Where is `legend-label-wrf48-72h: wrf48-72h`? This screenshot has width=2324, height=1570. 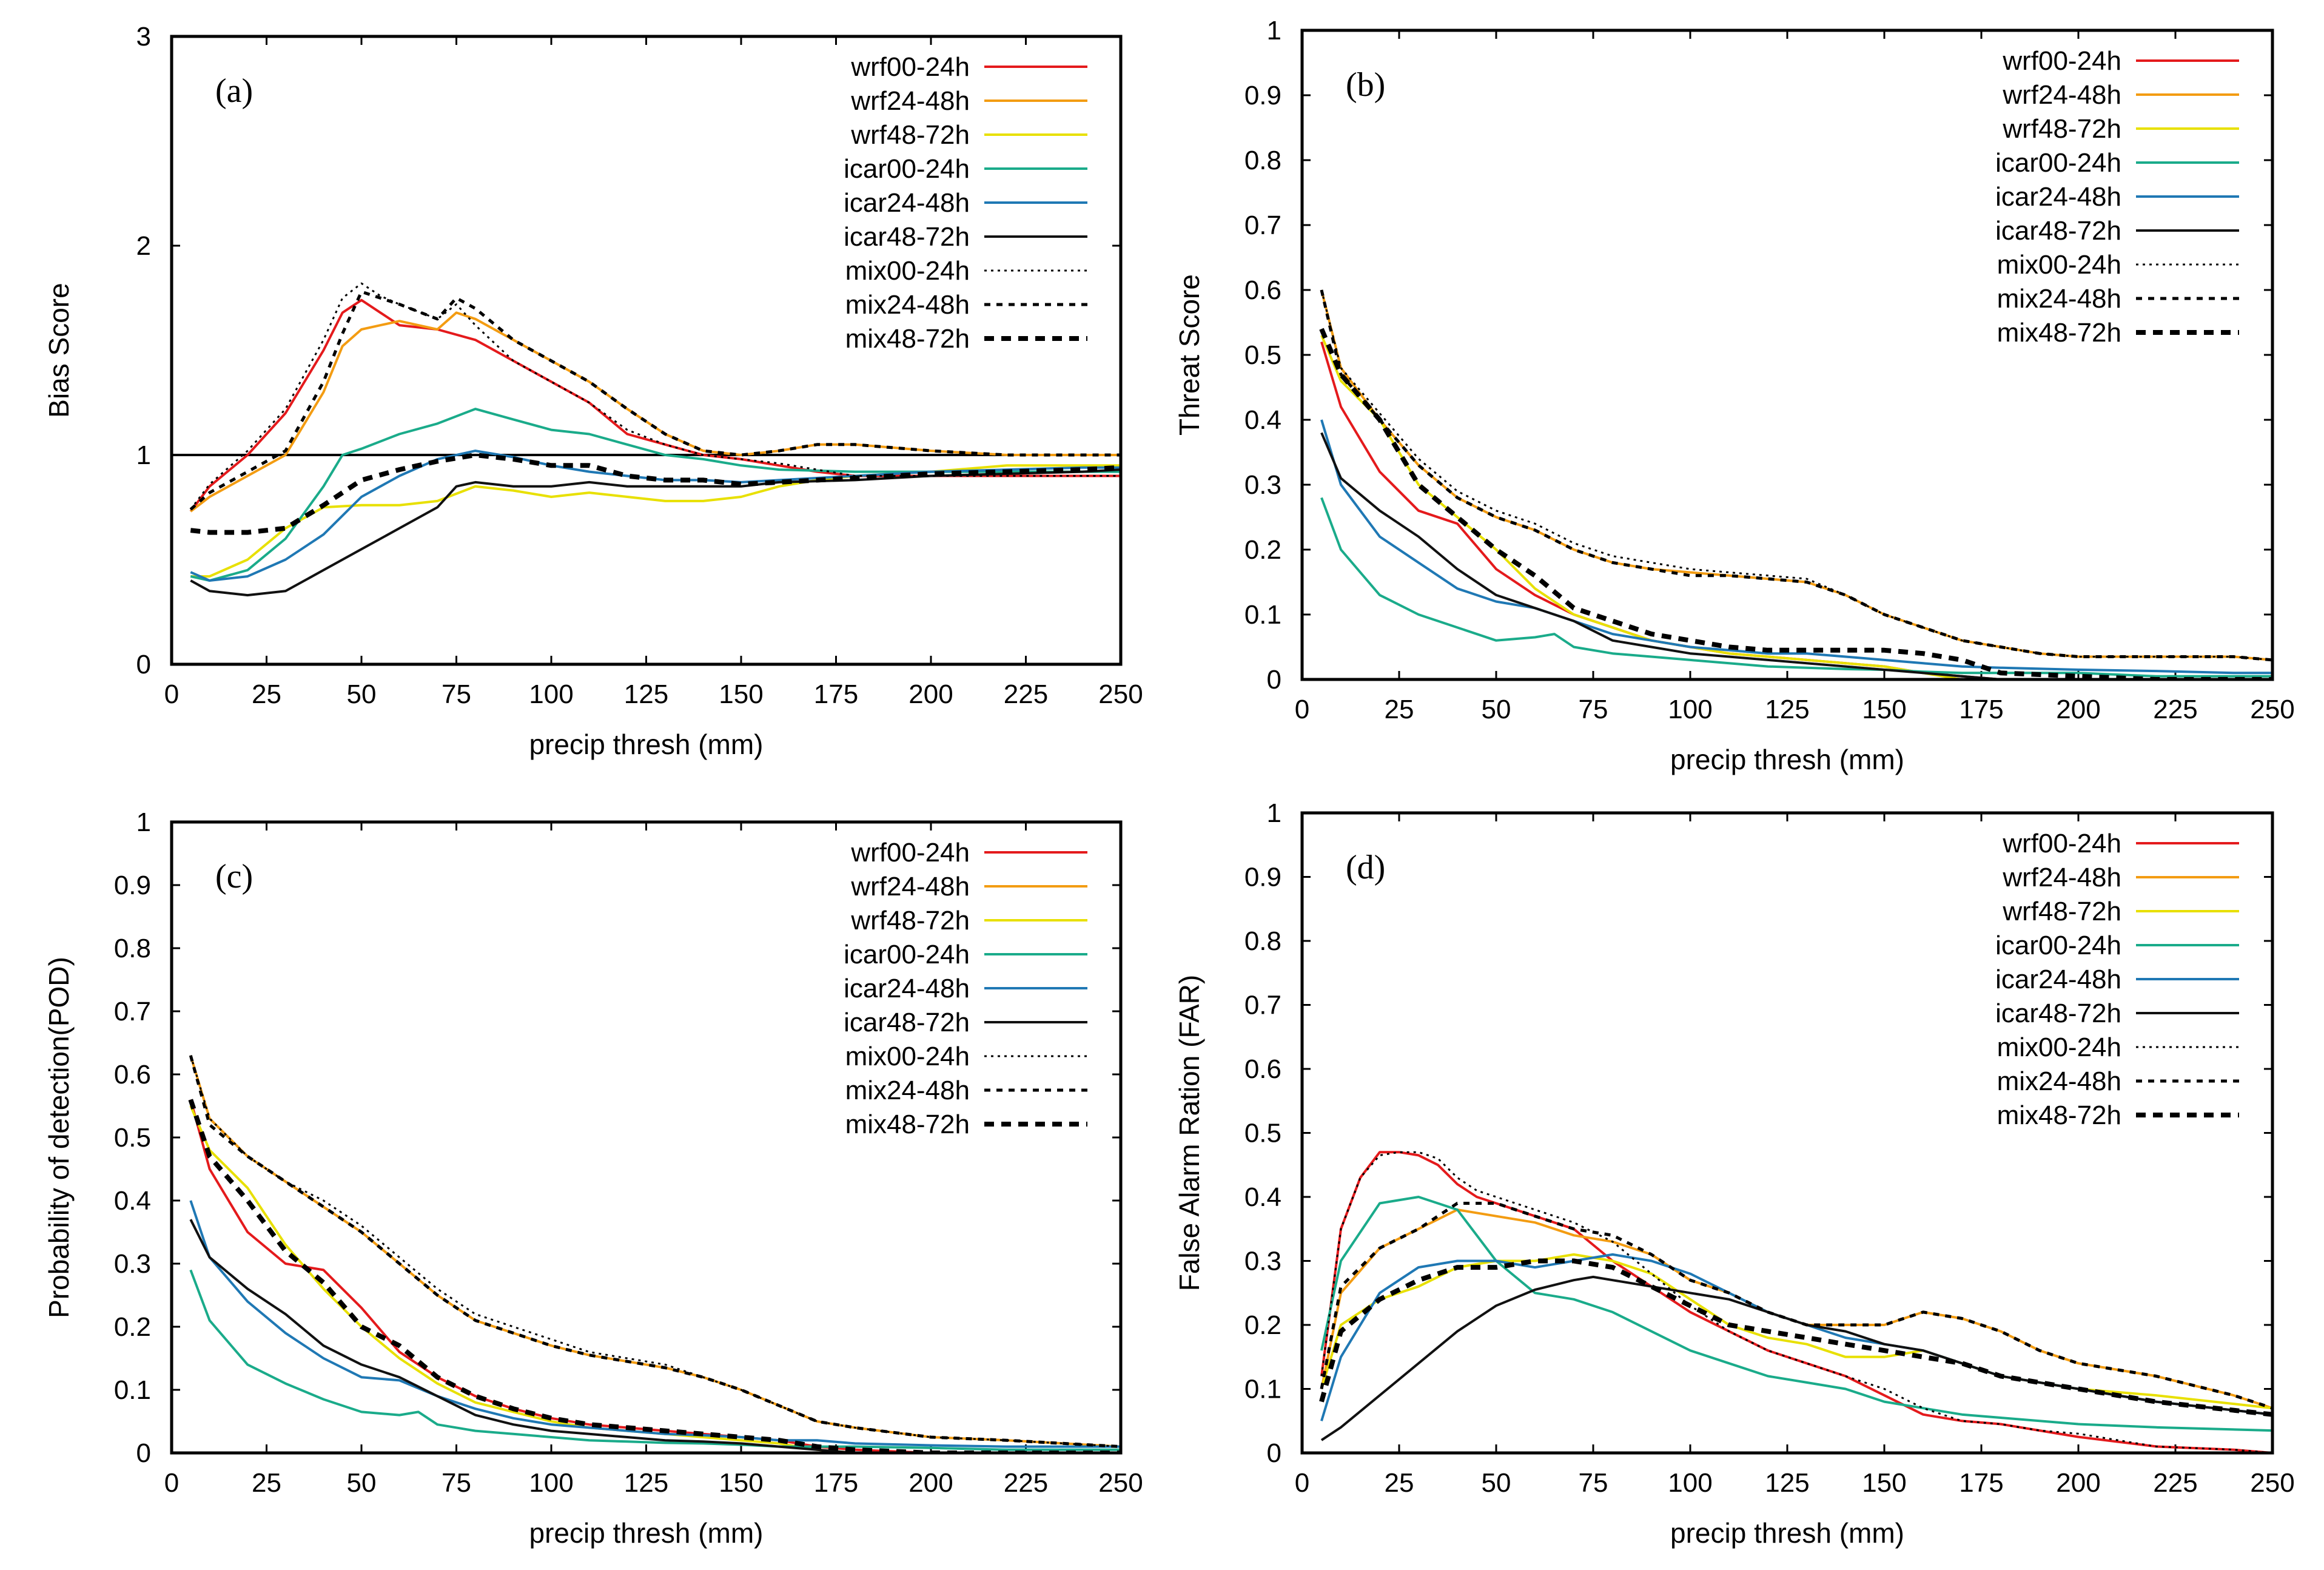 legend-label-wrf48-72h: wrf48-72h is located at coordinates (2061, 911).